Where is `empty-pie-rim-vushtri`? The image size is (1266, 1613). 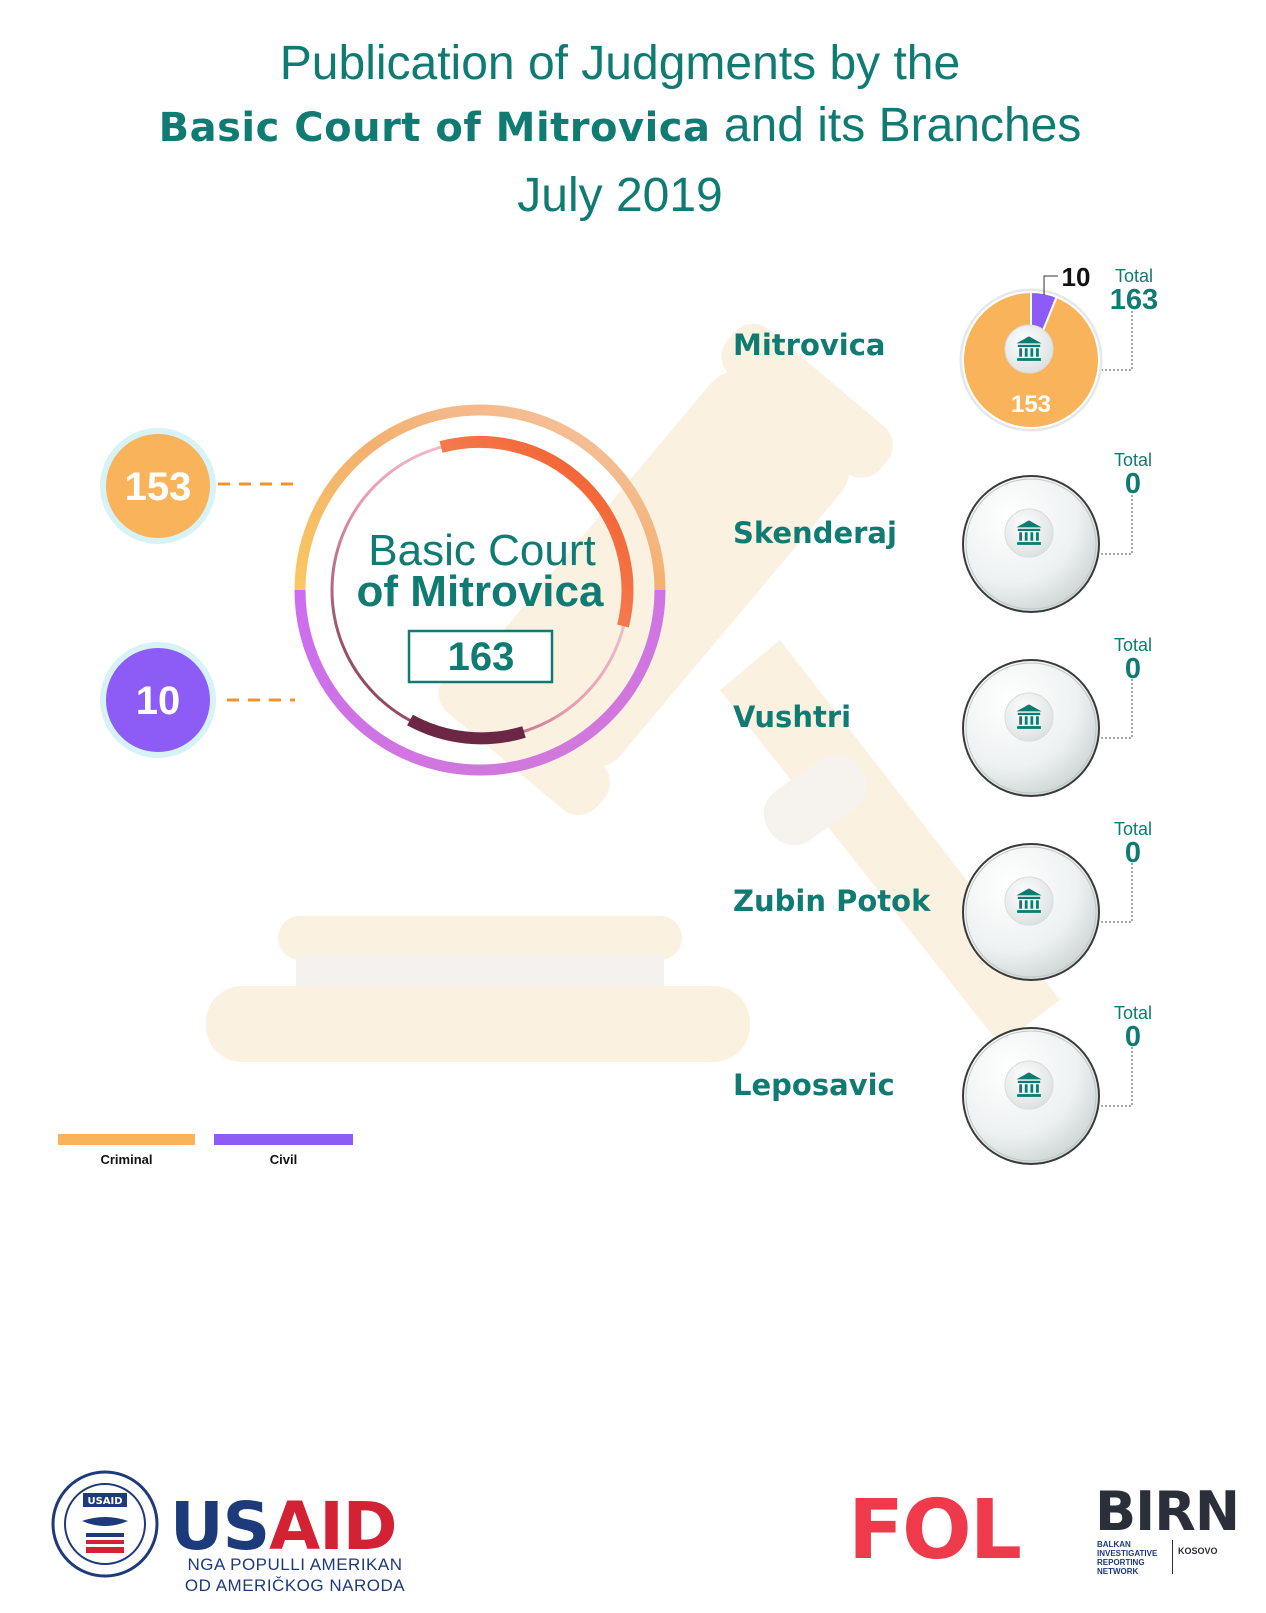
empty-pie-rim-vushtri is located at coordinates (1031, 728).